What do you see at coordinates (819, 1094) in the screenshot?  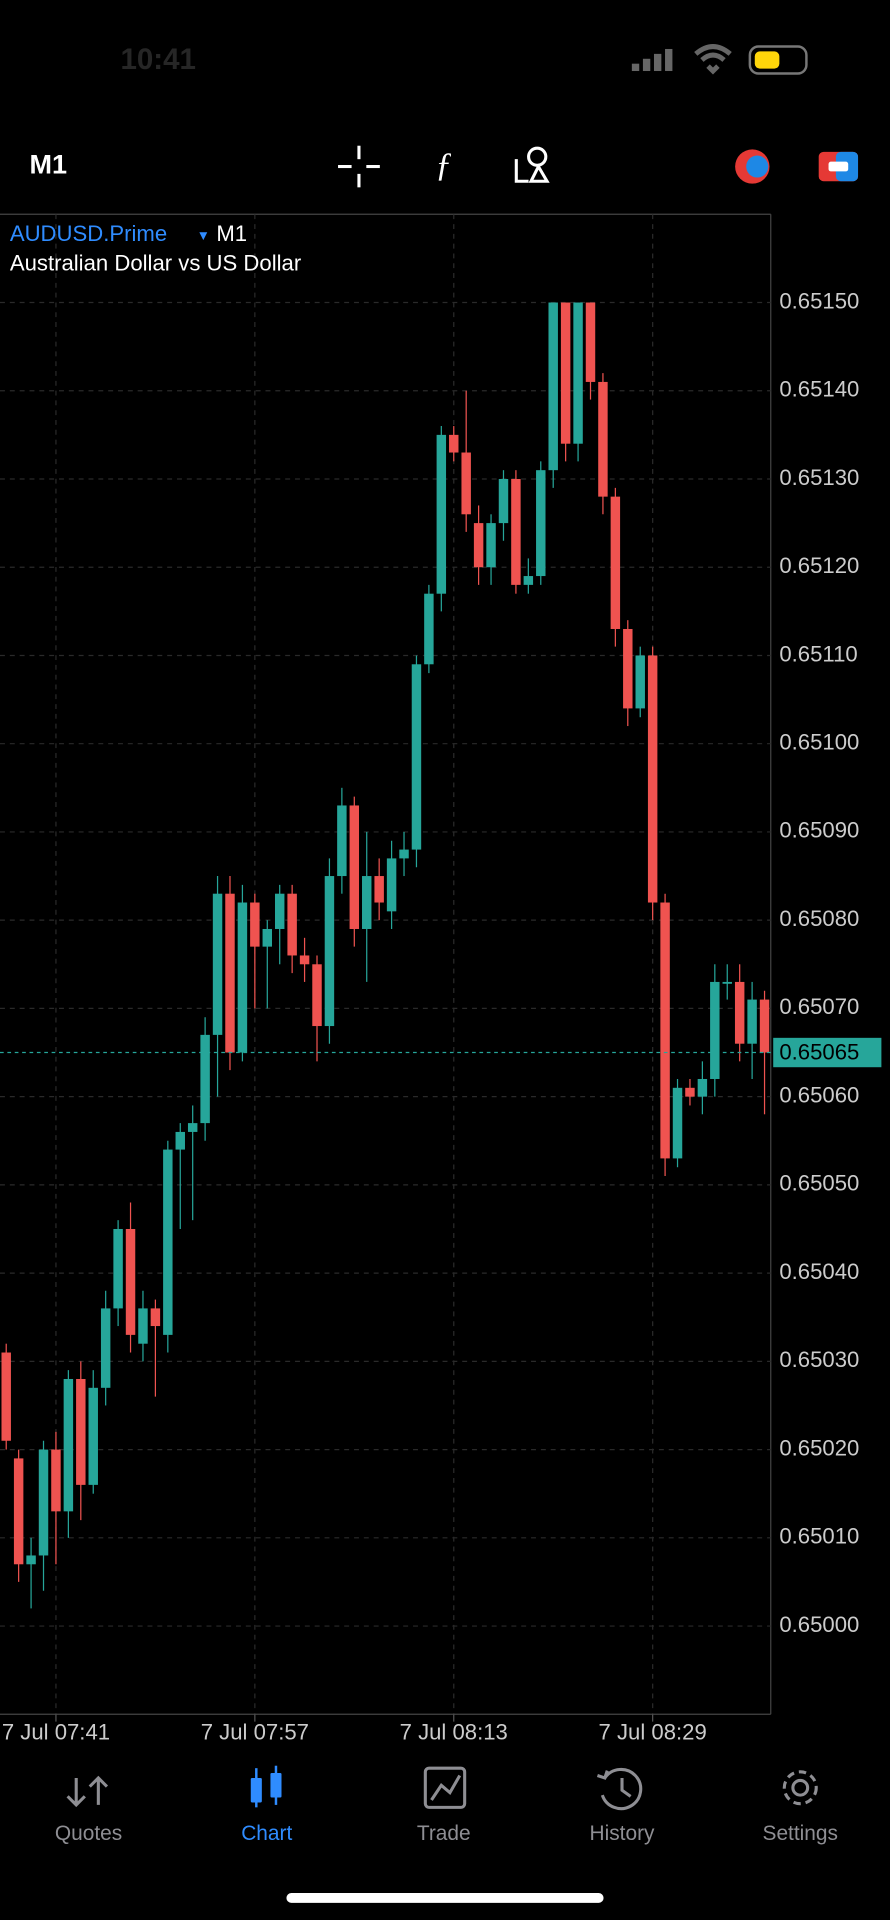 I see `y-tick-label: 0.65060` at bounding box center [819, 1094].